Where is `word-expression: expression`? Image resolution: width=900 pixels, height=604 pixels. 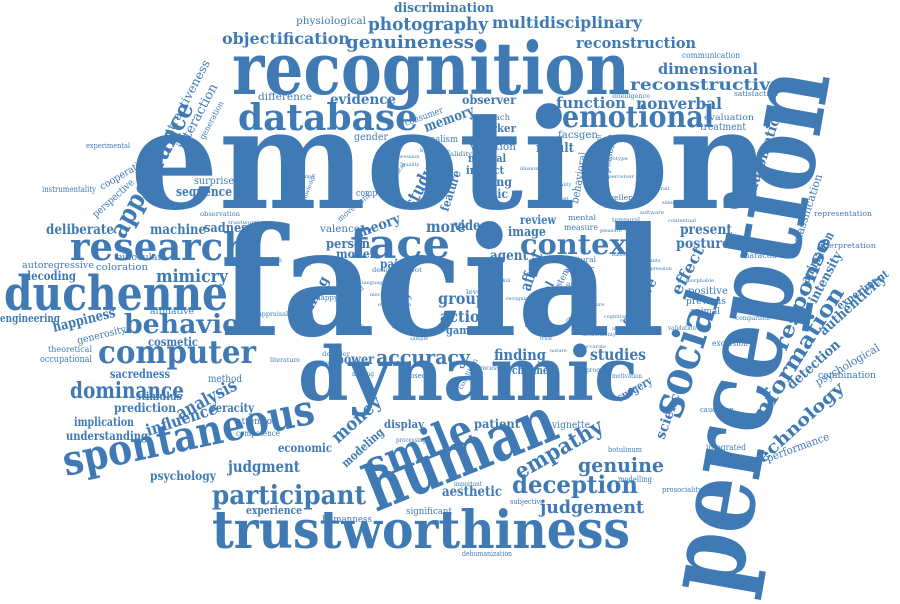
word-expression: expression is located at coordinates (406, 157).